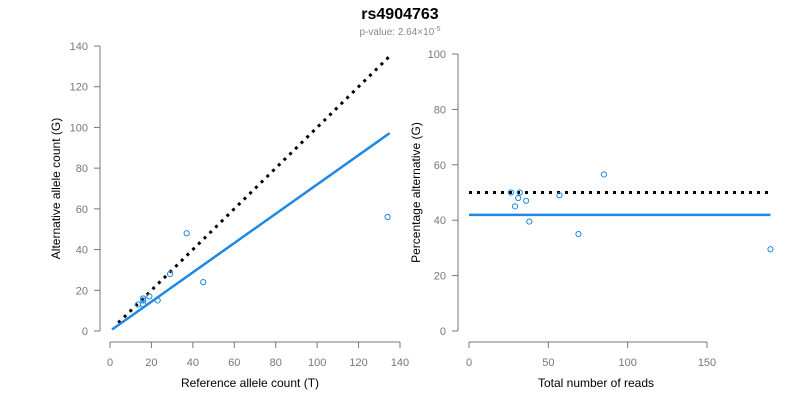 Image resolution: width=800 pixels, height=405 pixels. I want to click on chart-subtitle: p-value: 2.64×10-5, so click(399, 32).